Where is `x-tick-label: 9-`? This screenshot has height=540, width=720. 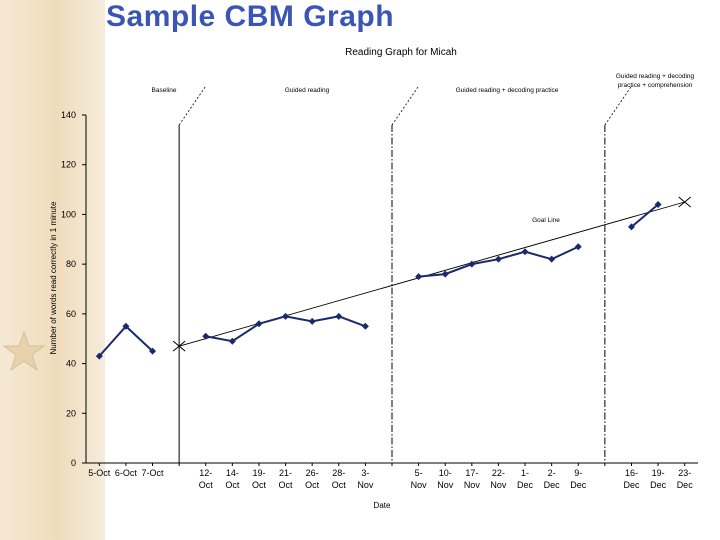
x-tick-label: 9- is located at coordinates (578, 473).